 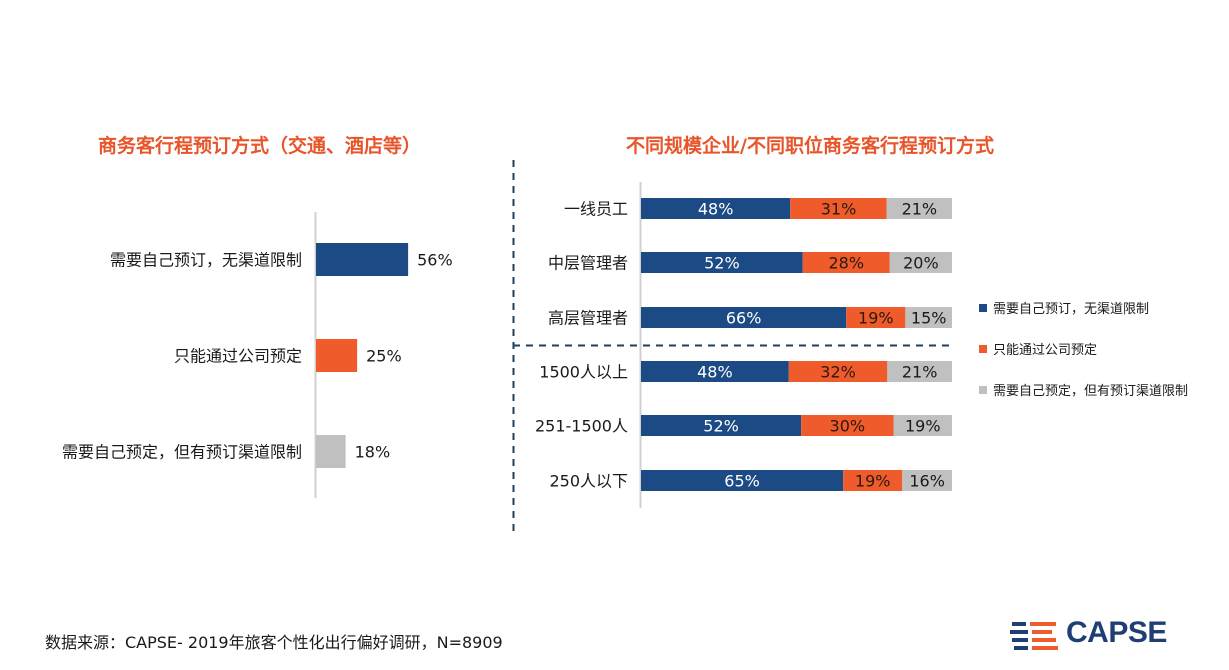 I want to click on legend-item: 只能通过公司预定, so click(x=1038, y=348).